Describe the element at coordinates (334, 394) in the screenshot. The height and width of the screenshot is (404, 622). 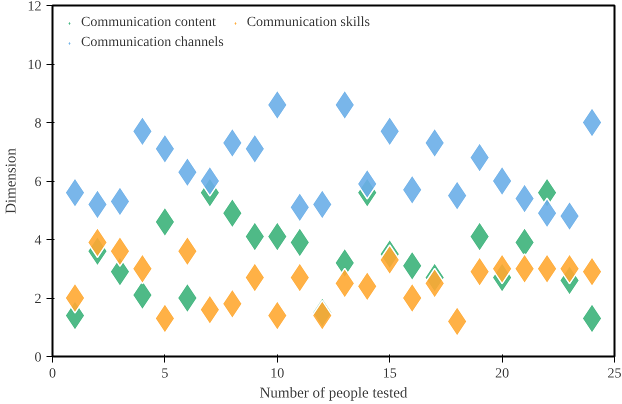
I see `x-axis-title: Number of people tested` at that location.